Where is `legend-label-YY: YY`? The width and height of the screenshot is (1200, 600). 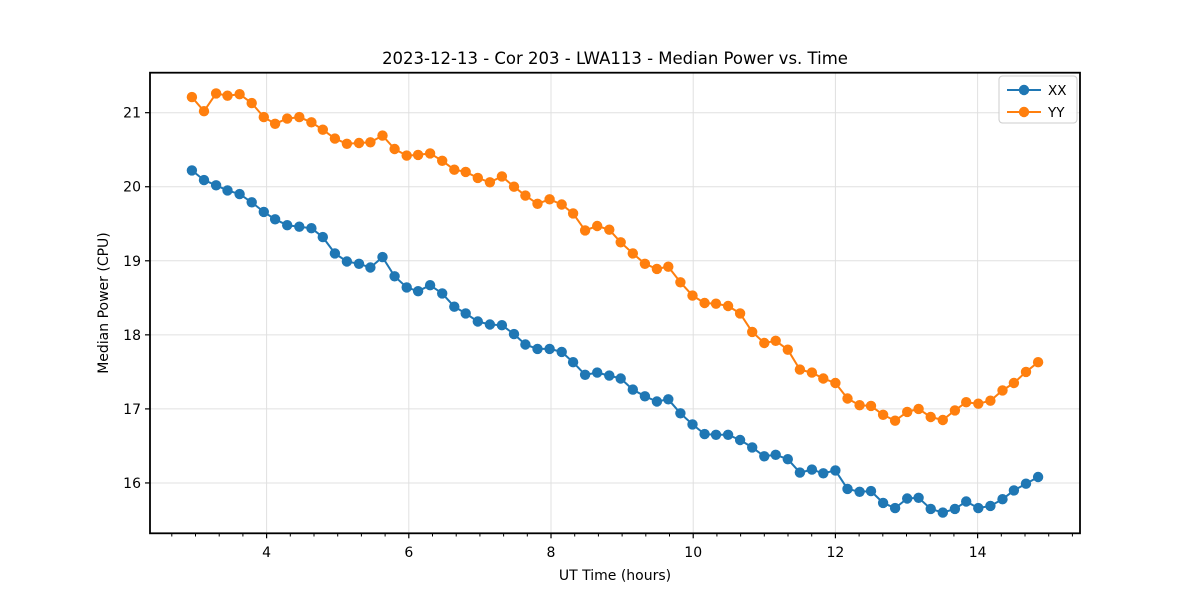
legend-label-YY: YY is located at coordinates (1056, 113).